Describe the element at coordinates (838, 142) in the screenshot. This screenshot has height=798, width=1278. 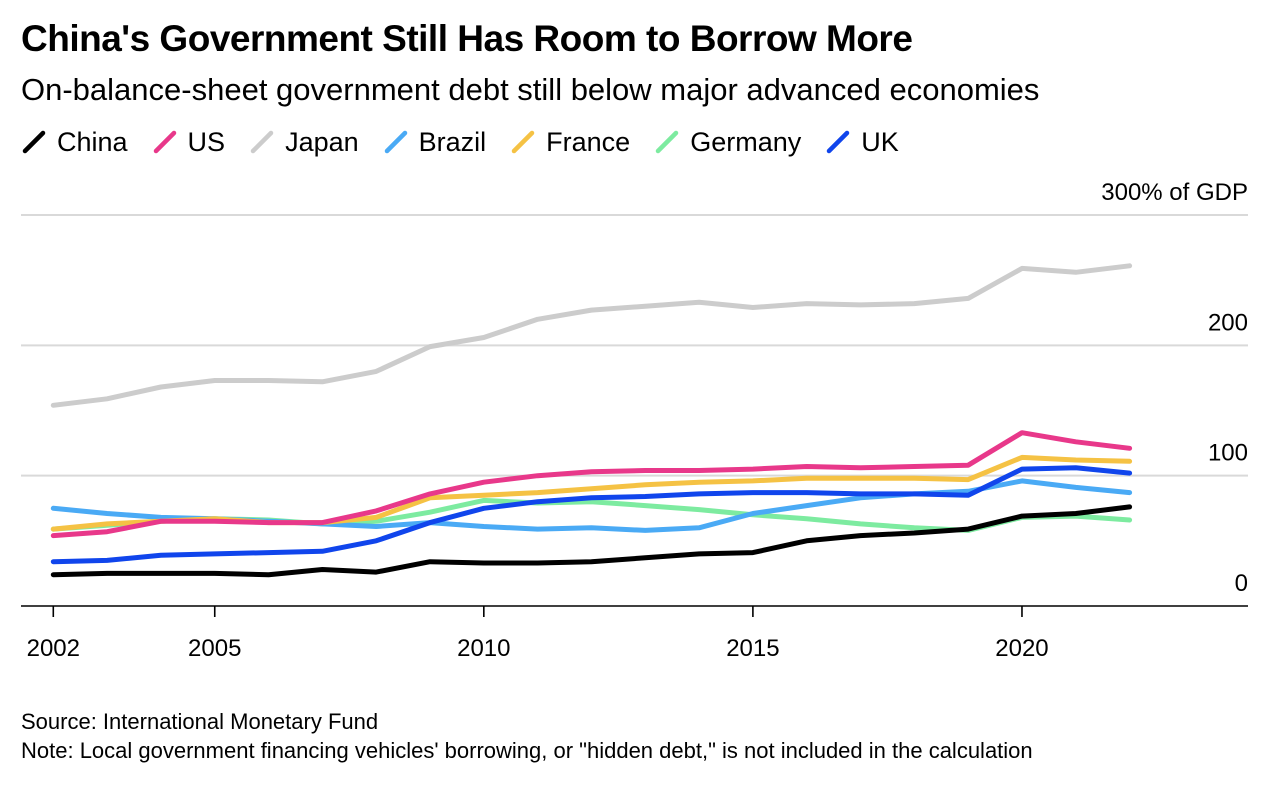
I see `legend-swatch-uk` at that location.